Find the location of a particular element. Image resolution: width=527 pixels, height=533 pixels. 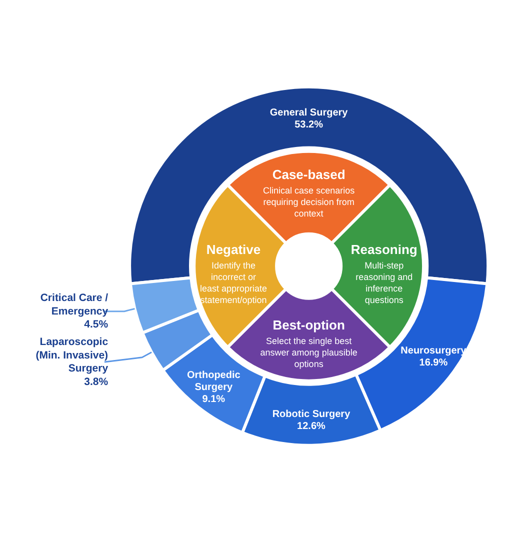

data-label: 53.2% is located at coordinates (309, 124).